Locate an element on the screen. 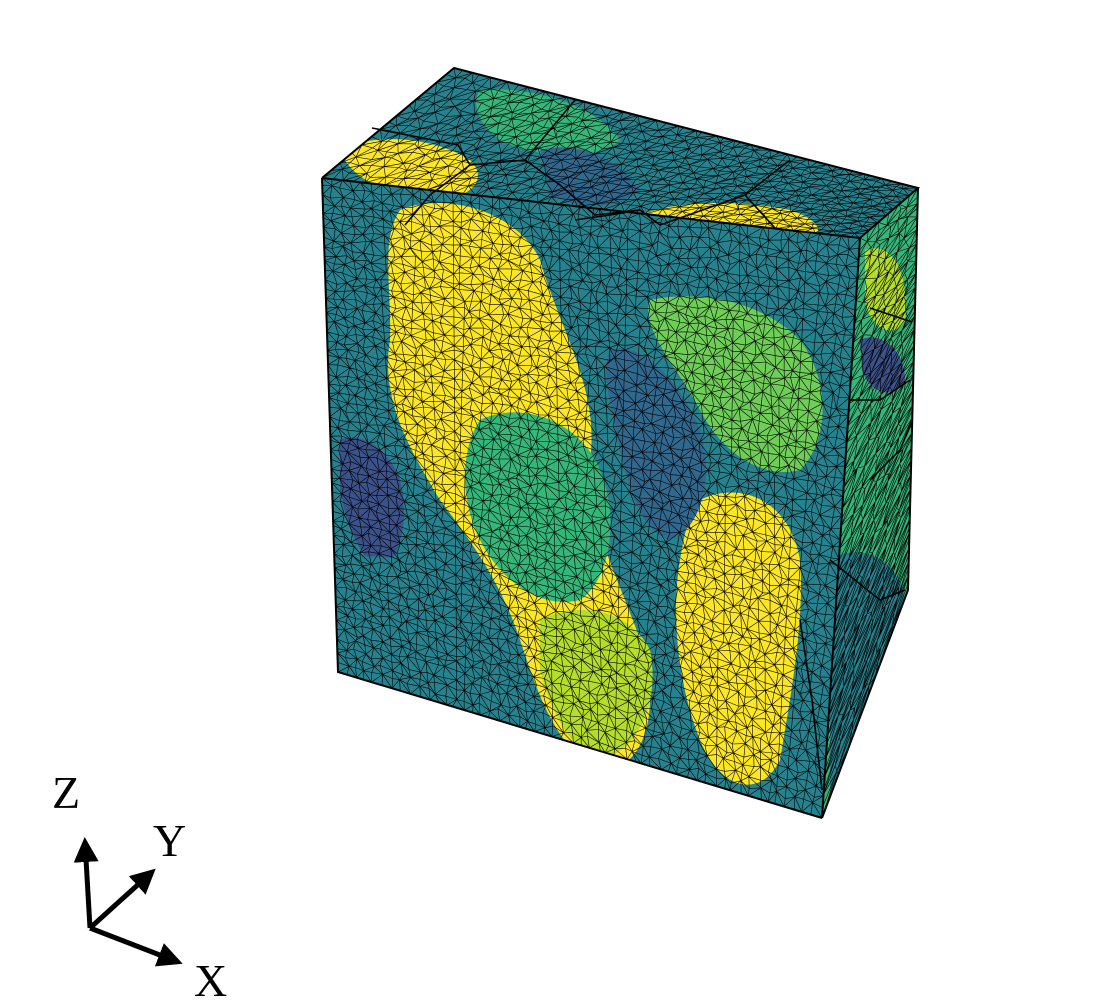 This screenshot has width=1100, height=1000. top-green-region is located at coordinates (548, 122).